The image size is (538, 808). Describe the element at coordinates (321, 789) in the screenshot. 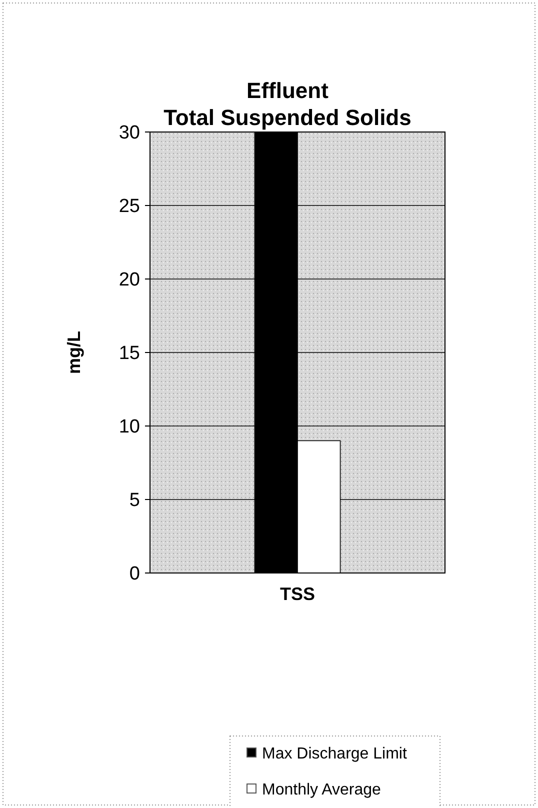

I see `legend-label: Monthly Average` at that location.